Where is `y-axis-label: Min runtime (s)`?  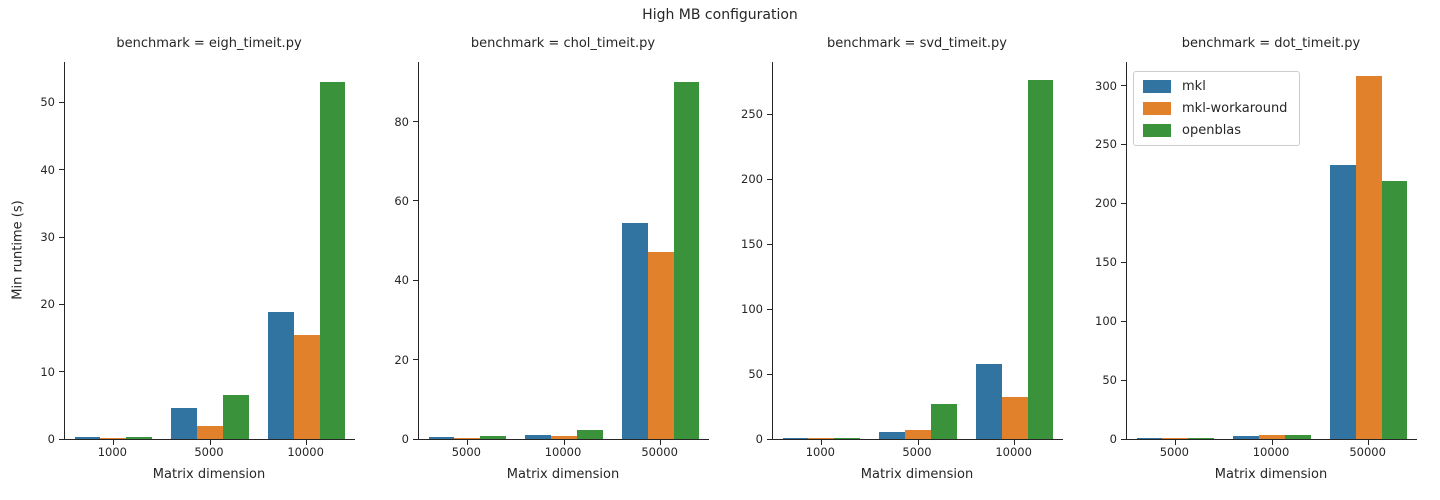
y-axis-label: Min runtime (s) is located at coordinates (18, 250).